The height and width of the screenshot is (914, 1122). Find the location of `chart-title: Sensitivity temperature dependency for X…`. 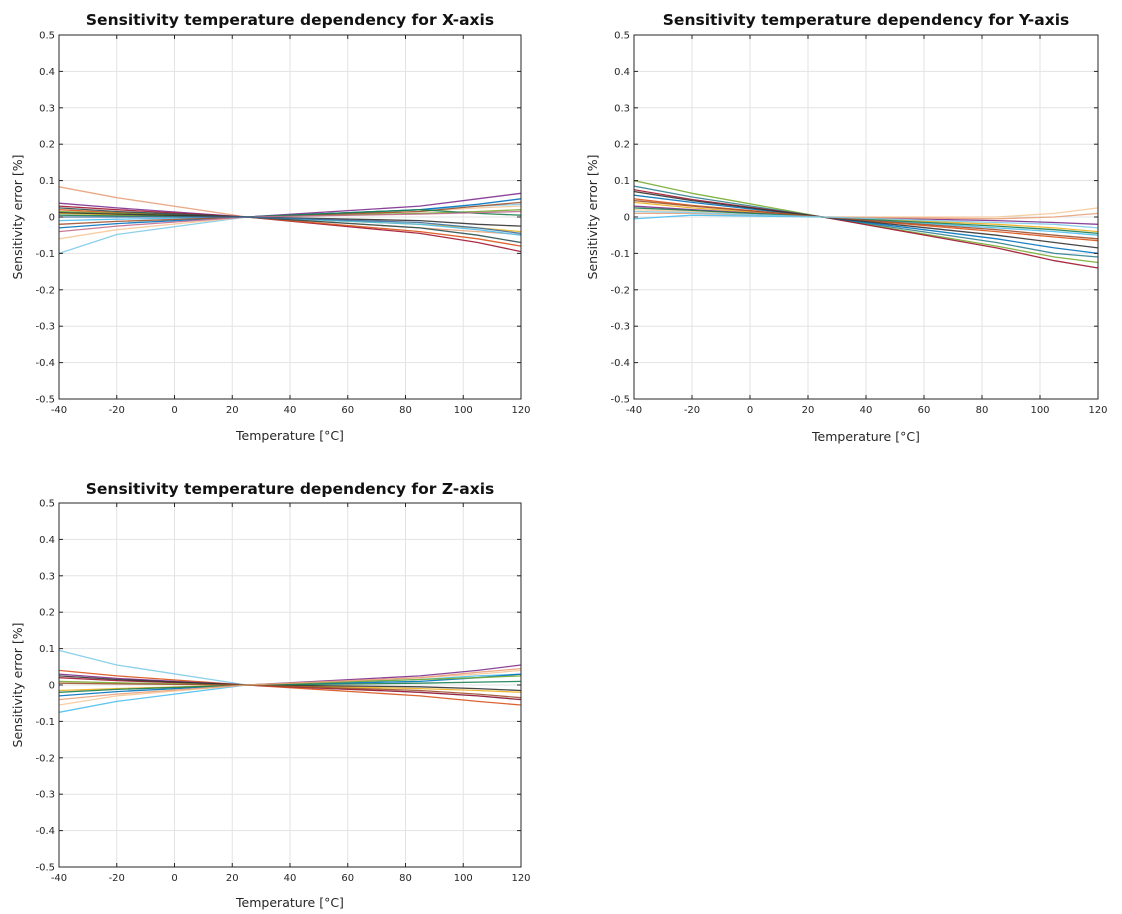

chart-title: Sensitivity temperature dependency for X… is located at coordinates (290, 20).